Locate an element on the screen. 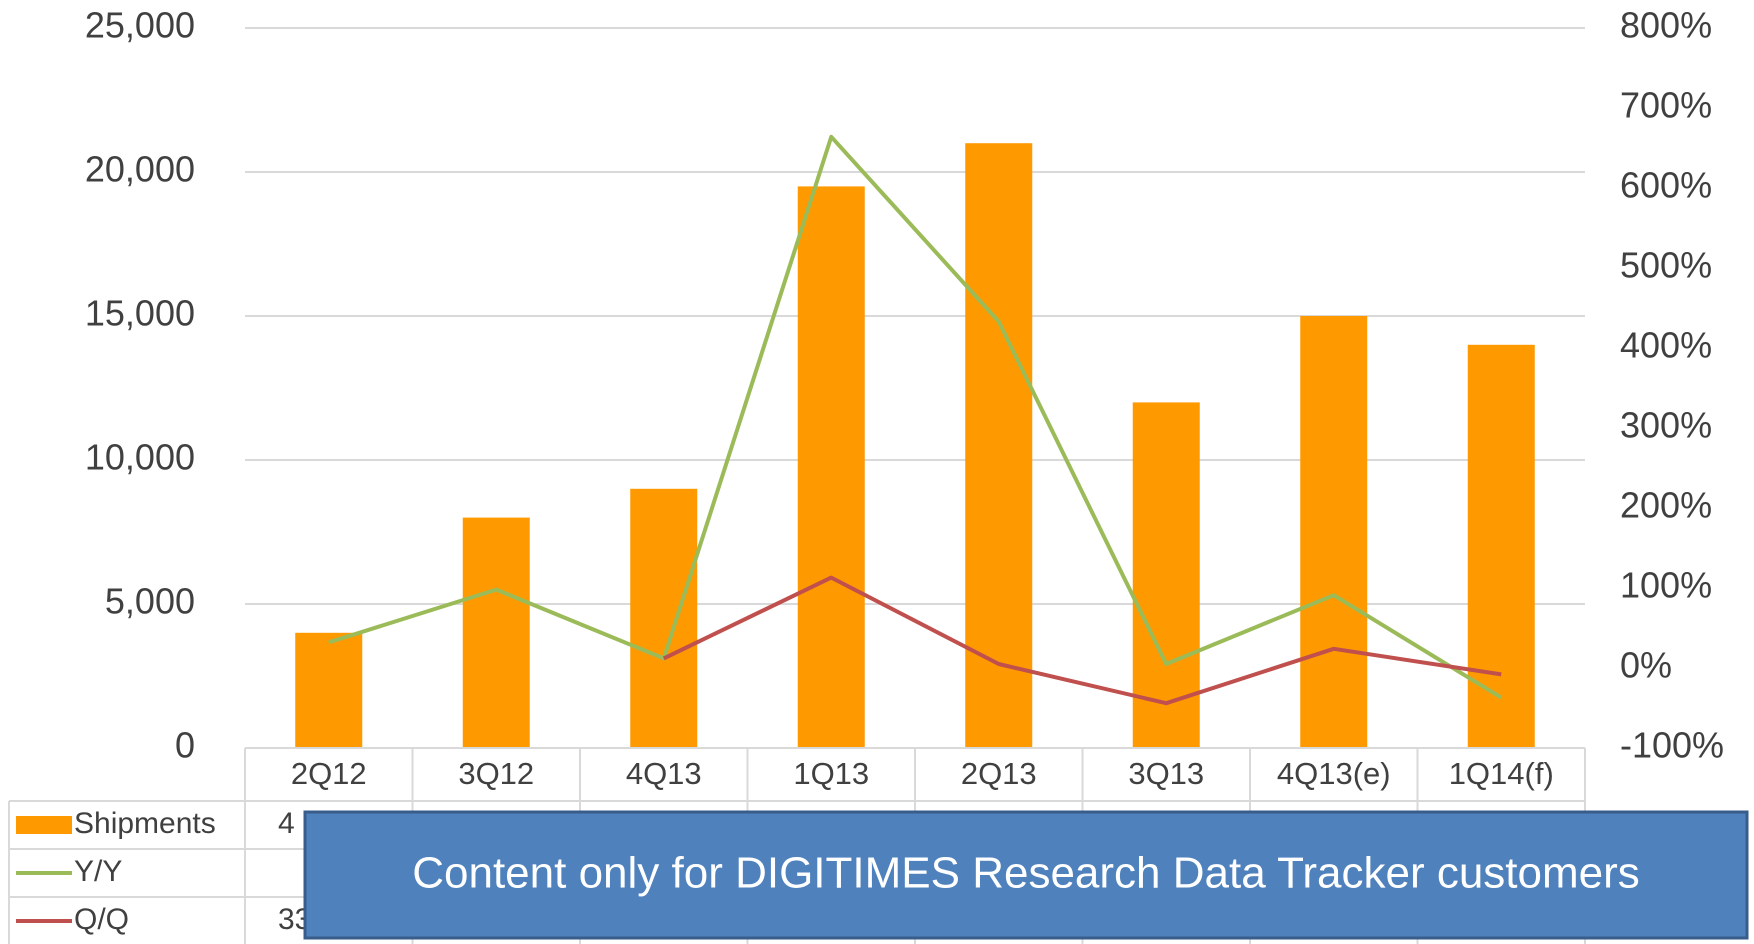 This screenshot has width=1754, height=944. x-tick-label: 1Q13 is located at coordinates (831, 773).